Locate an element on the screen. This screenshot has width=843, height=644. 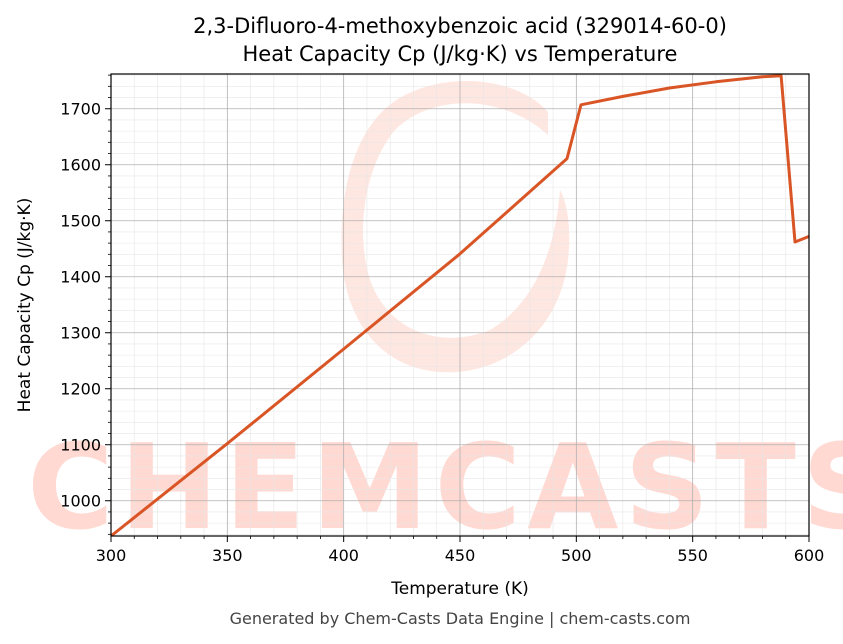
x-tick-label: 300 is located at coordinates (111, 555).